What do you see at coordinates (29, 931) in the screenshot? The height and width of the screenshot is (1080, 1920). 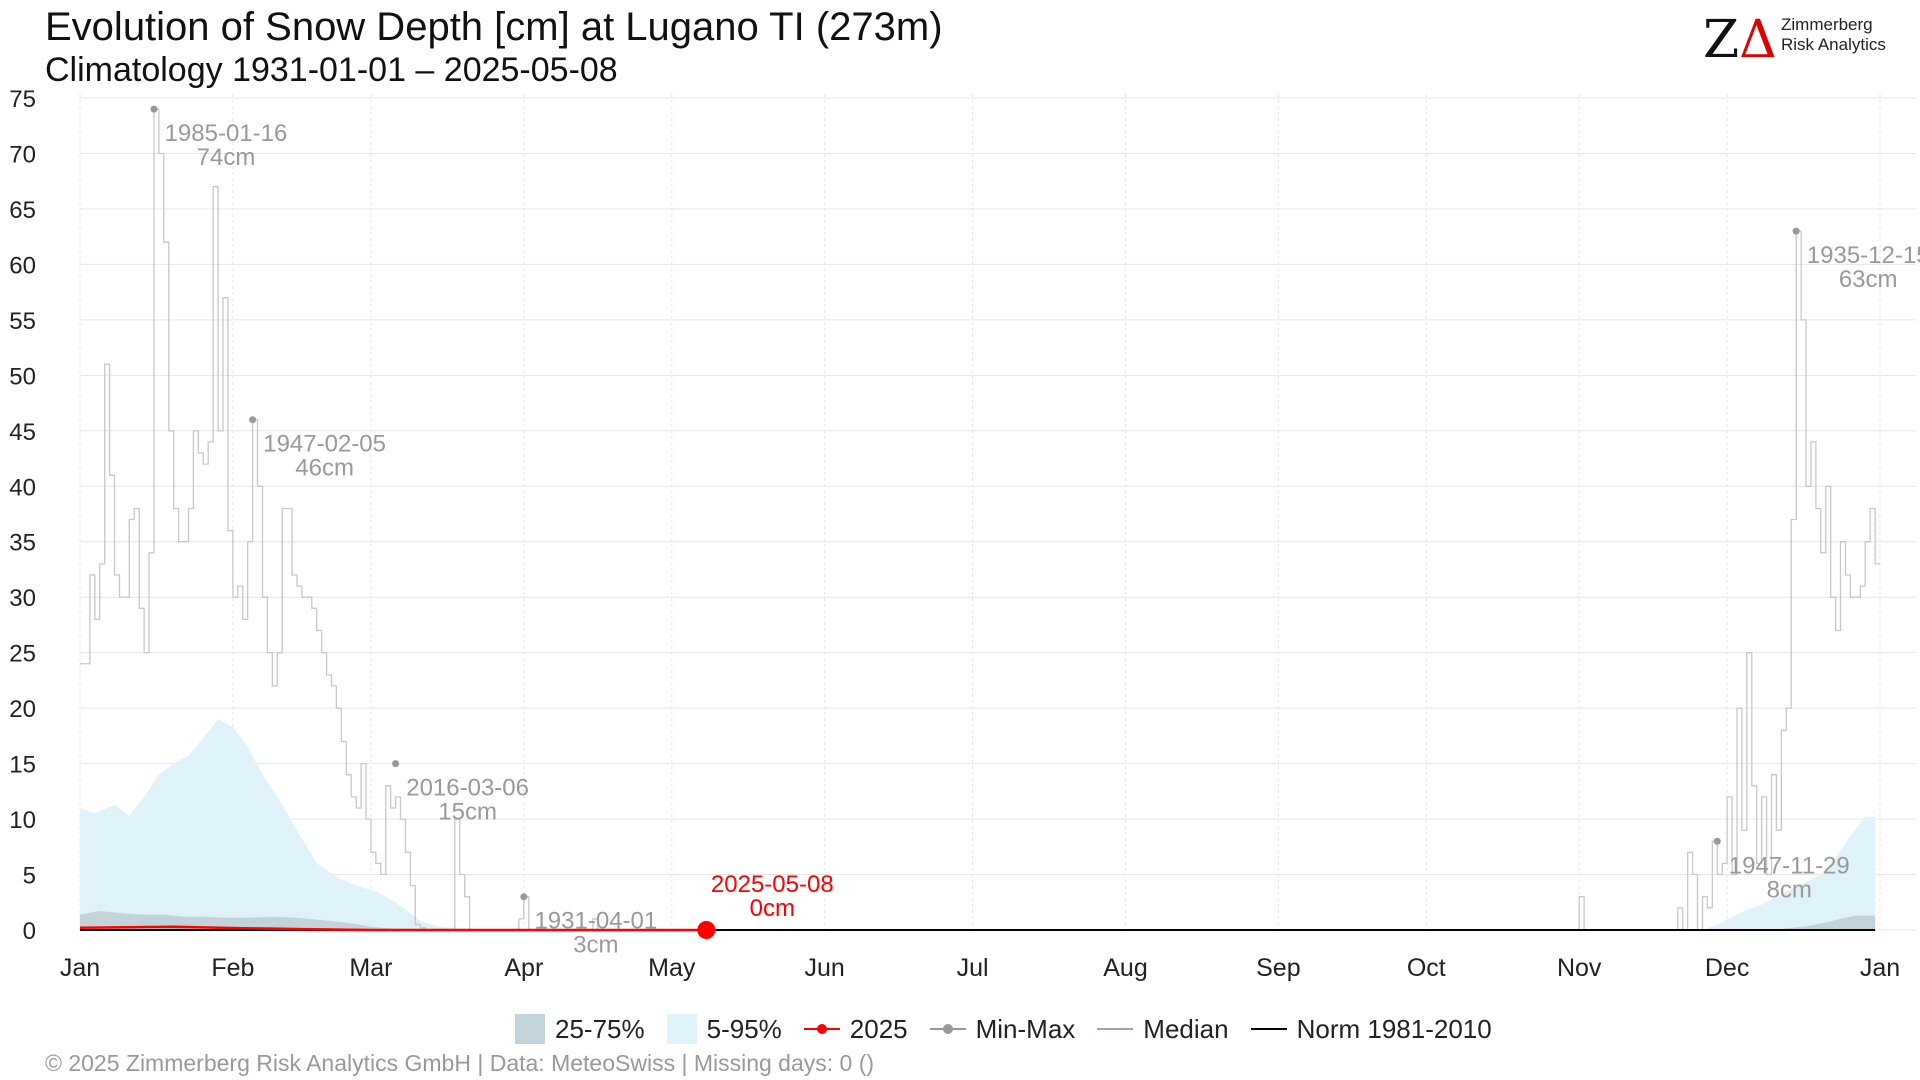 I see `y-tick-label: 0` at bounding box center [29, 931].